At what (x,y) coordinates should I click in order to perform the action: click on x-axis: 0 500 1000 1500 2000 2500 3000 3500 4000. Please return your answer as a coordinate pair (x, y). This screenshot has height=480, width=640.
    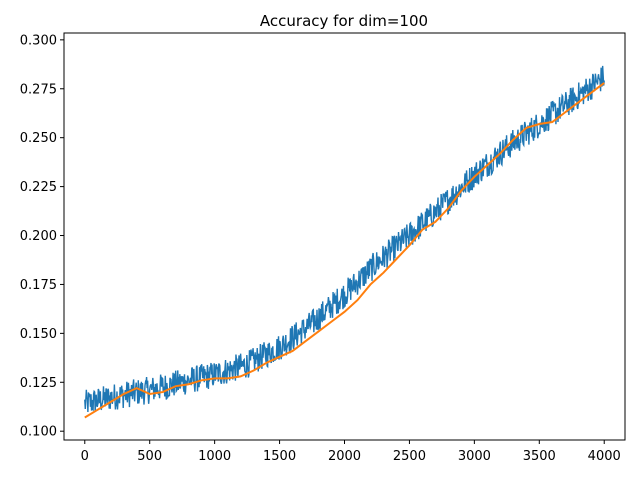
    Looking at the image, I should click on (351, 452).